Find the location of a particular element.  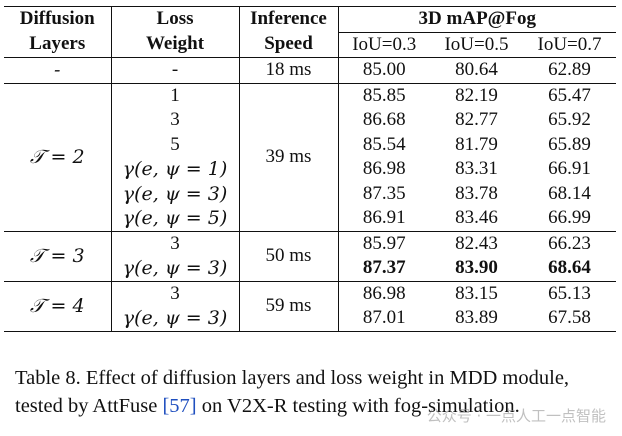

map-value-cell: 87.35 is located at coordinates (384, 193).